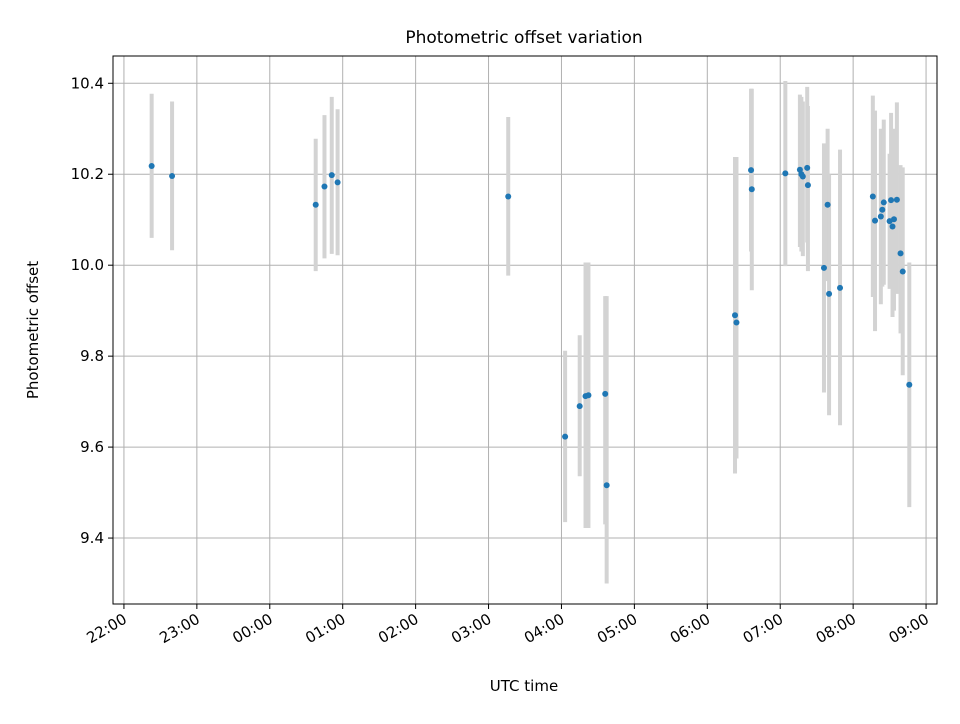 Image resolution: width=960 pixels, height=724 pixels. Describe the element at coordinates (92, 447) in the screenshot. I see `y-tick-label: 9.6` at that location.